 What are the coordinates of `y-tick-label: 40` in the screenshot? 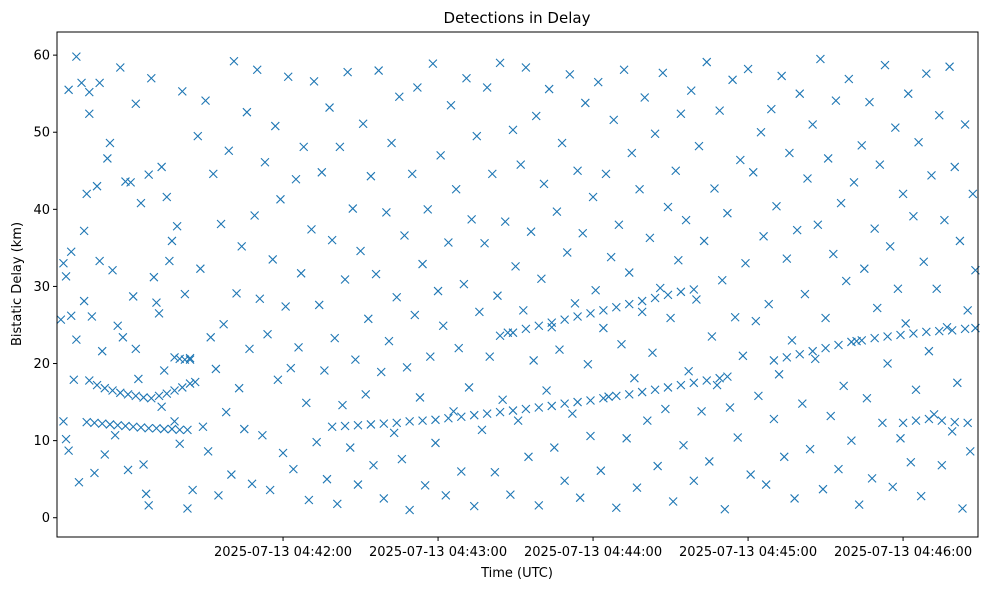 It's located at (41, 210).